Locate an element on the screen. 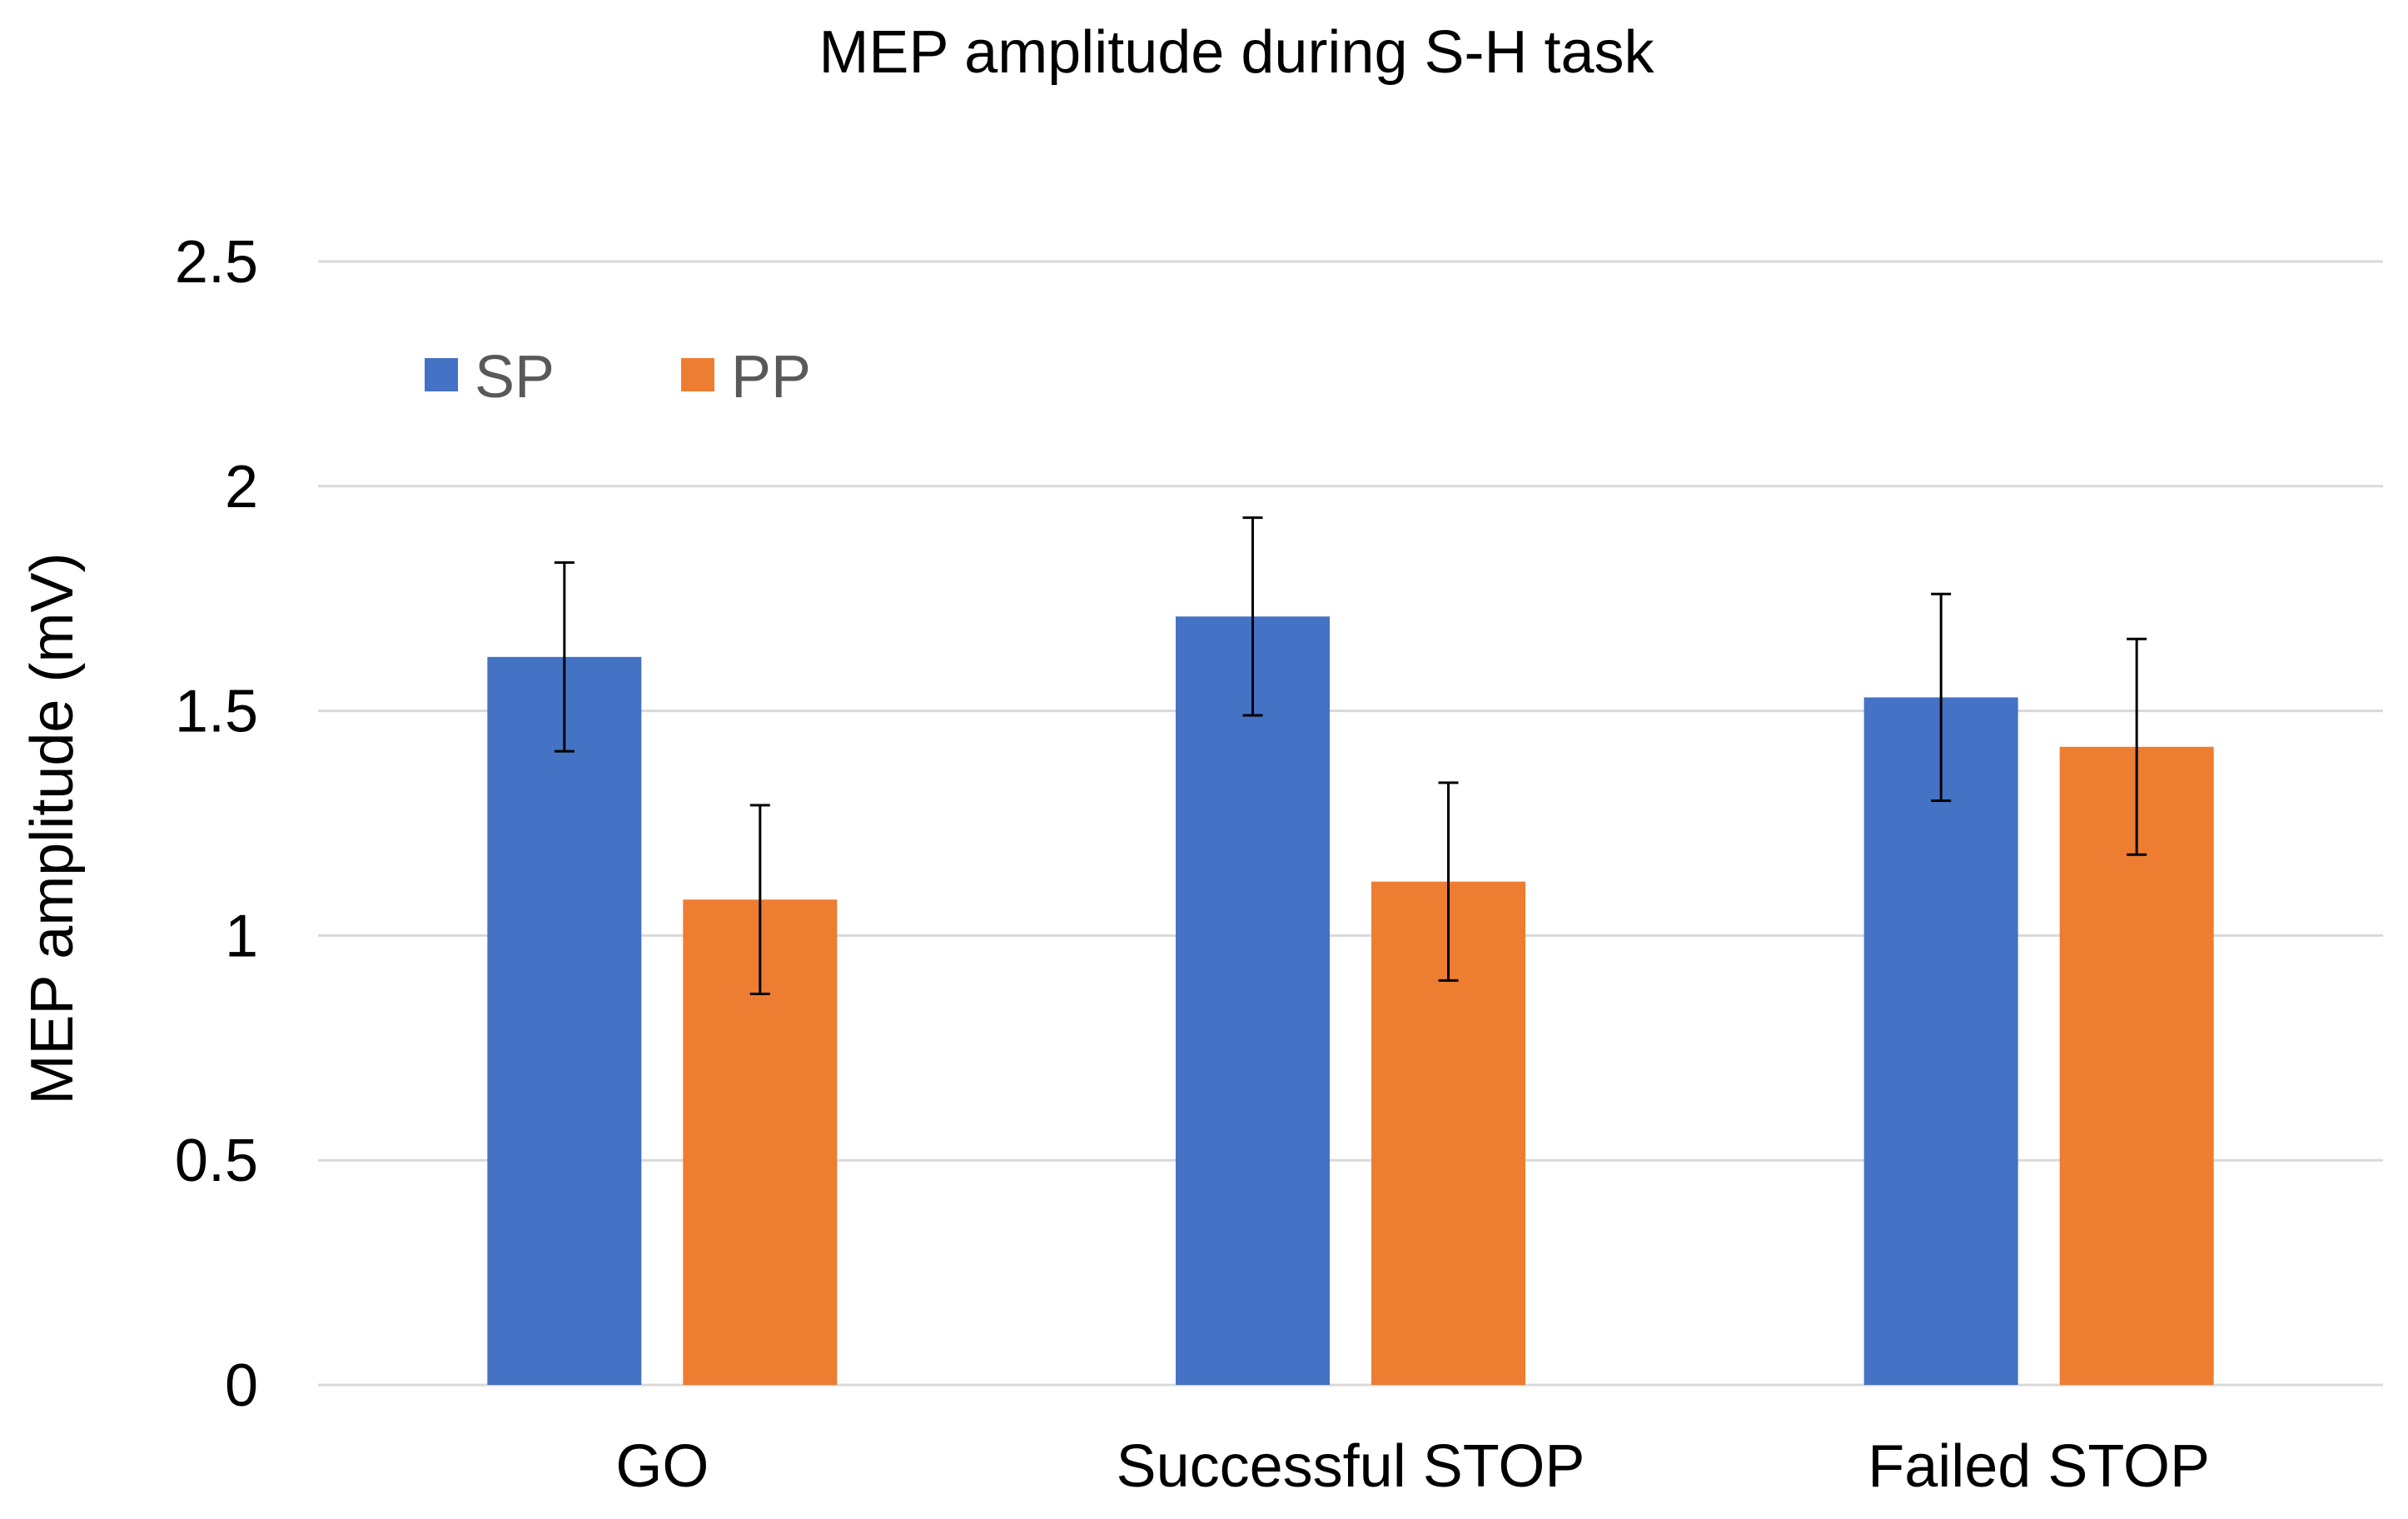  x-tick-label: GO is located at coordinates (662, 1466).